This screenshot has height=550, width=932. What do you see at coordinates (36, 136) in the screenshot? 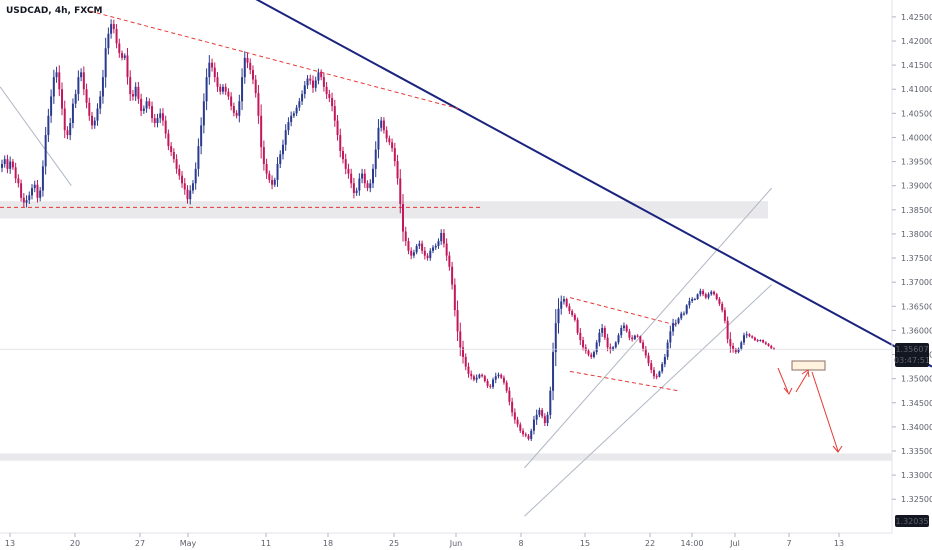
I see `early-channel-line` at bounding box center [36, 136].